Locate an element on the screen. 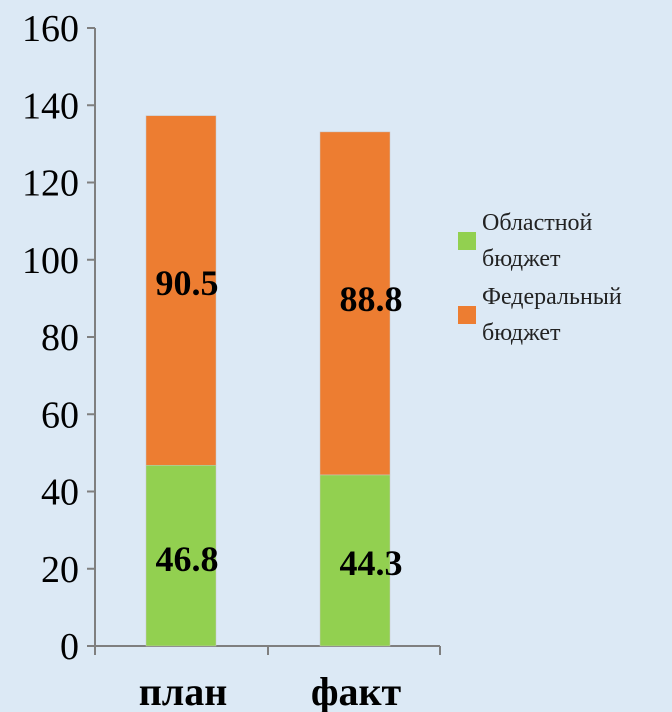  y-tick-label: 120 is located at coordinates (50, 184).